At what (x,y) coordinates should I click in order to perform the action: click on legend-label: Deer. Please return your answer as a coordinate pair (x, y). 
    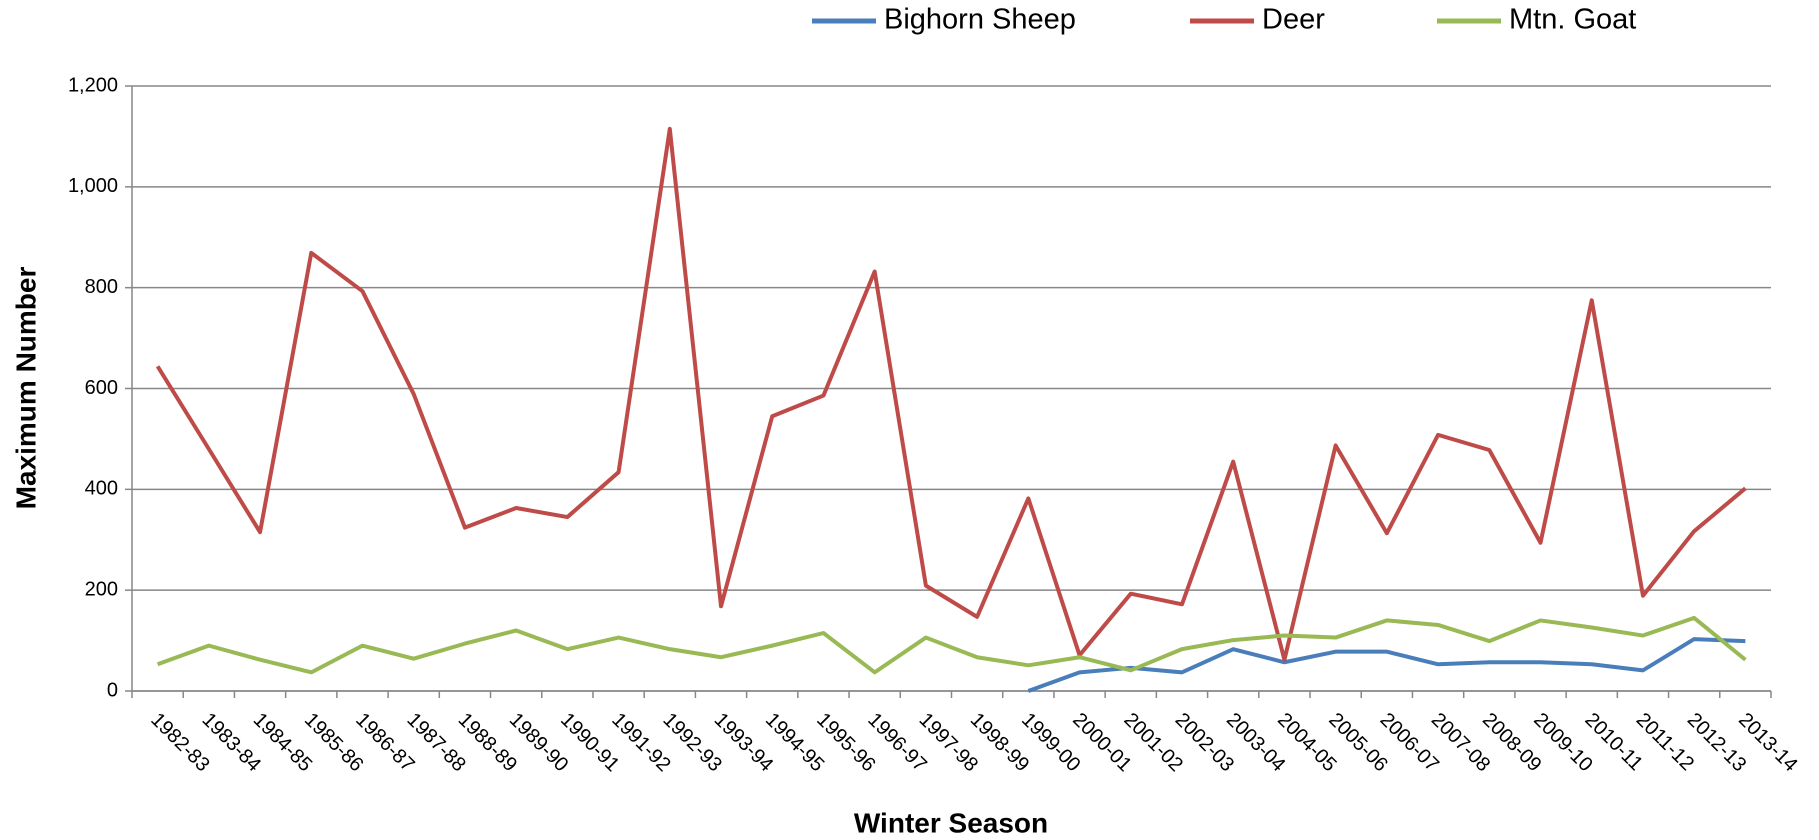
    Looking at the image, I should click on (1293, 20).